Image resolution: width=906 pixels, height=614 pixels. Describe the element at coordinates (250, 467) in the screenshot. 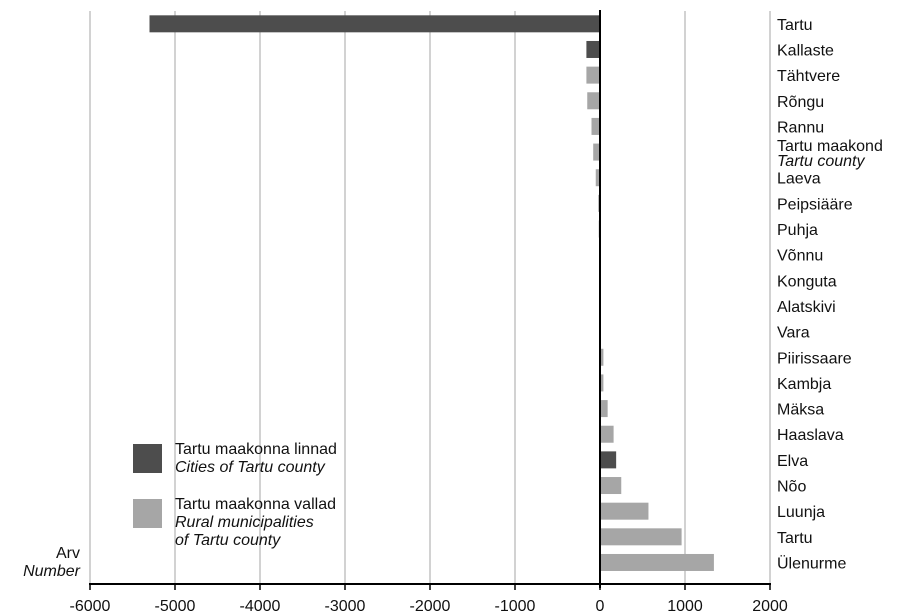

I see `legend-label-cities-en: Cities of Tartu county` at that location.